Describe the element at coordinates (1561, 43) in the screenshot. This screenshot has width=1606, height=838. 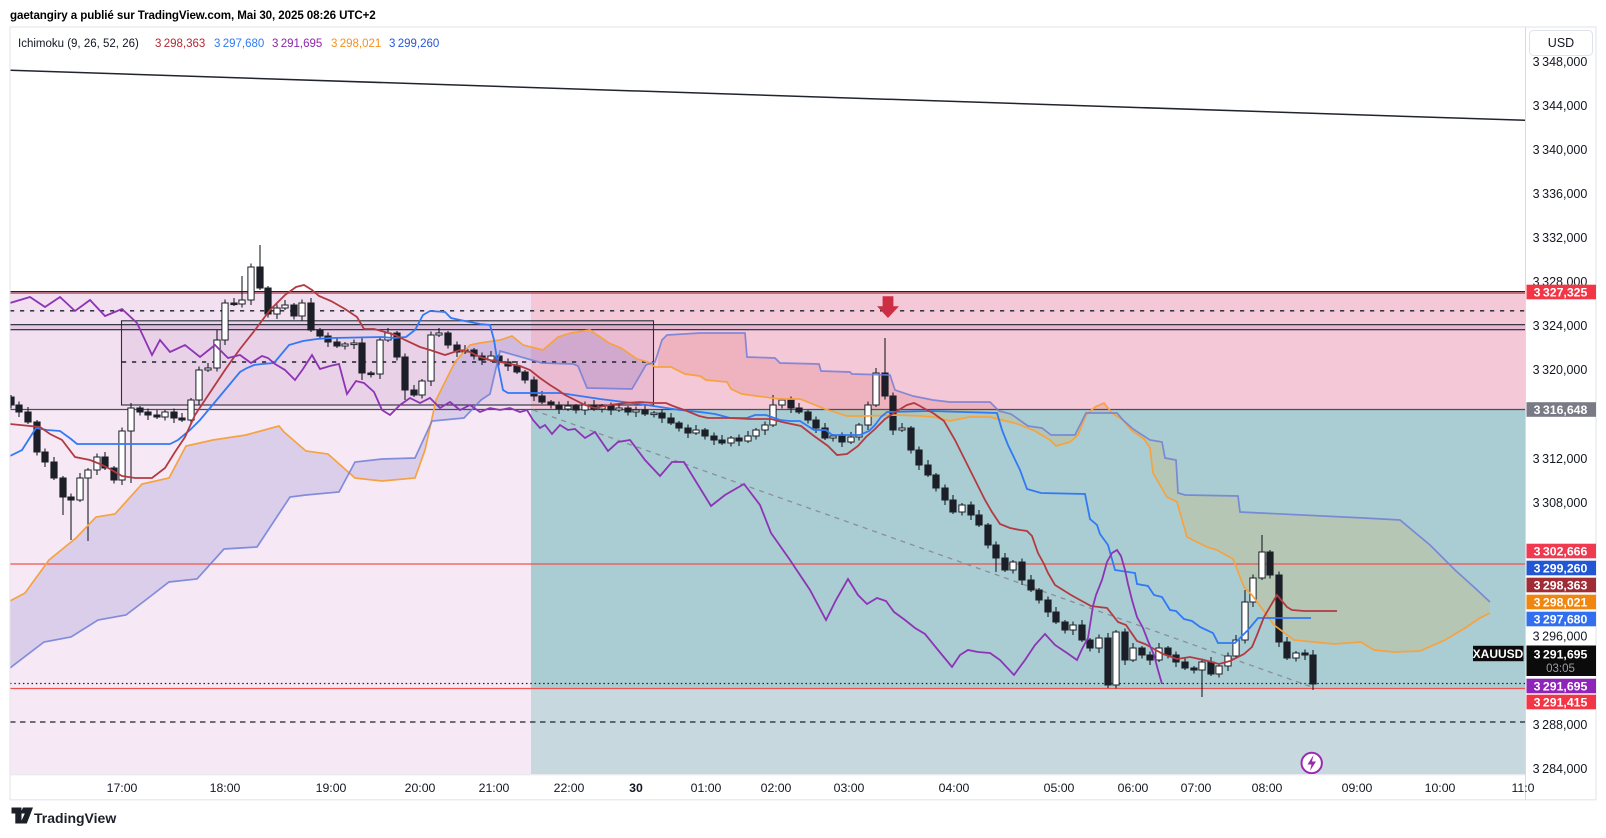
I see `svg-text: USD` at that location.